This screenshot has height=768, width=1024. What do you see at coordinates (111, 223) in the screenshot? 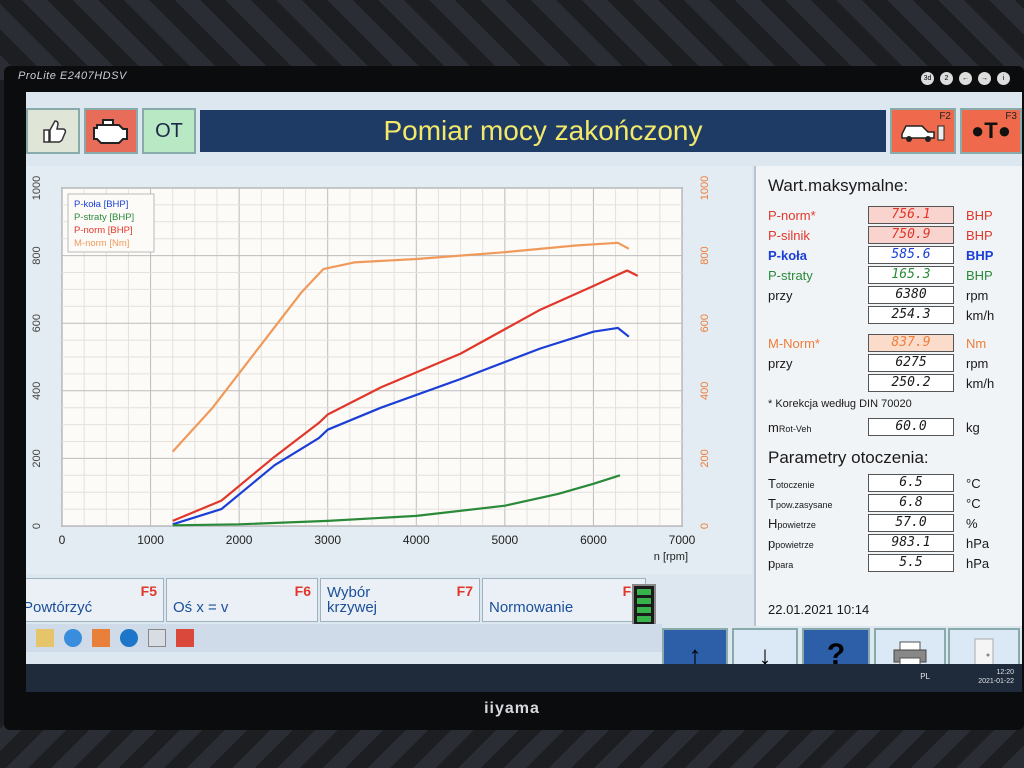
I see `legend-box` at bounding box center [111, 223].